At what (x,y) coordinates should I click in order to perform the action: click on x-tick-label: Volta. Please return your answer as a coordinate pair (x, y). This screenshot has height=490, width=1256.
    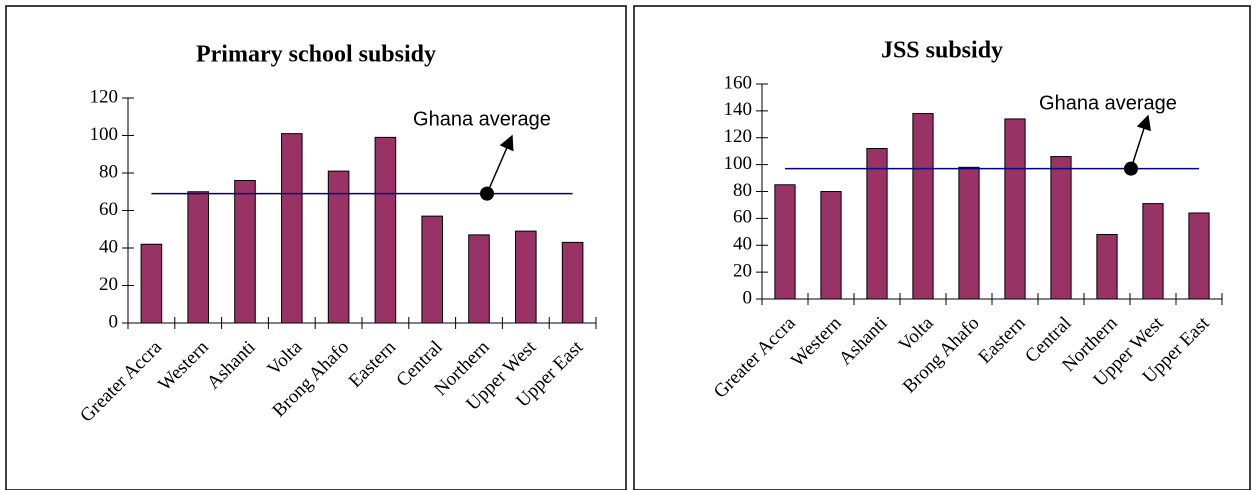
    Looking at the image, I should click on (284, 357).